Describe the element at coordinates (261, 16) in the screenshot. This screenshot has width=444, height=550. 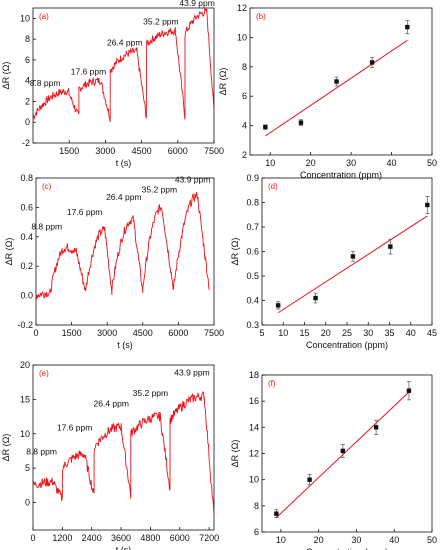
I see `panel-label: (b)` at that location.